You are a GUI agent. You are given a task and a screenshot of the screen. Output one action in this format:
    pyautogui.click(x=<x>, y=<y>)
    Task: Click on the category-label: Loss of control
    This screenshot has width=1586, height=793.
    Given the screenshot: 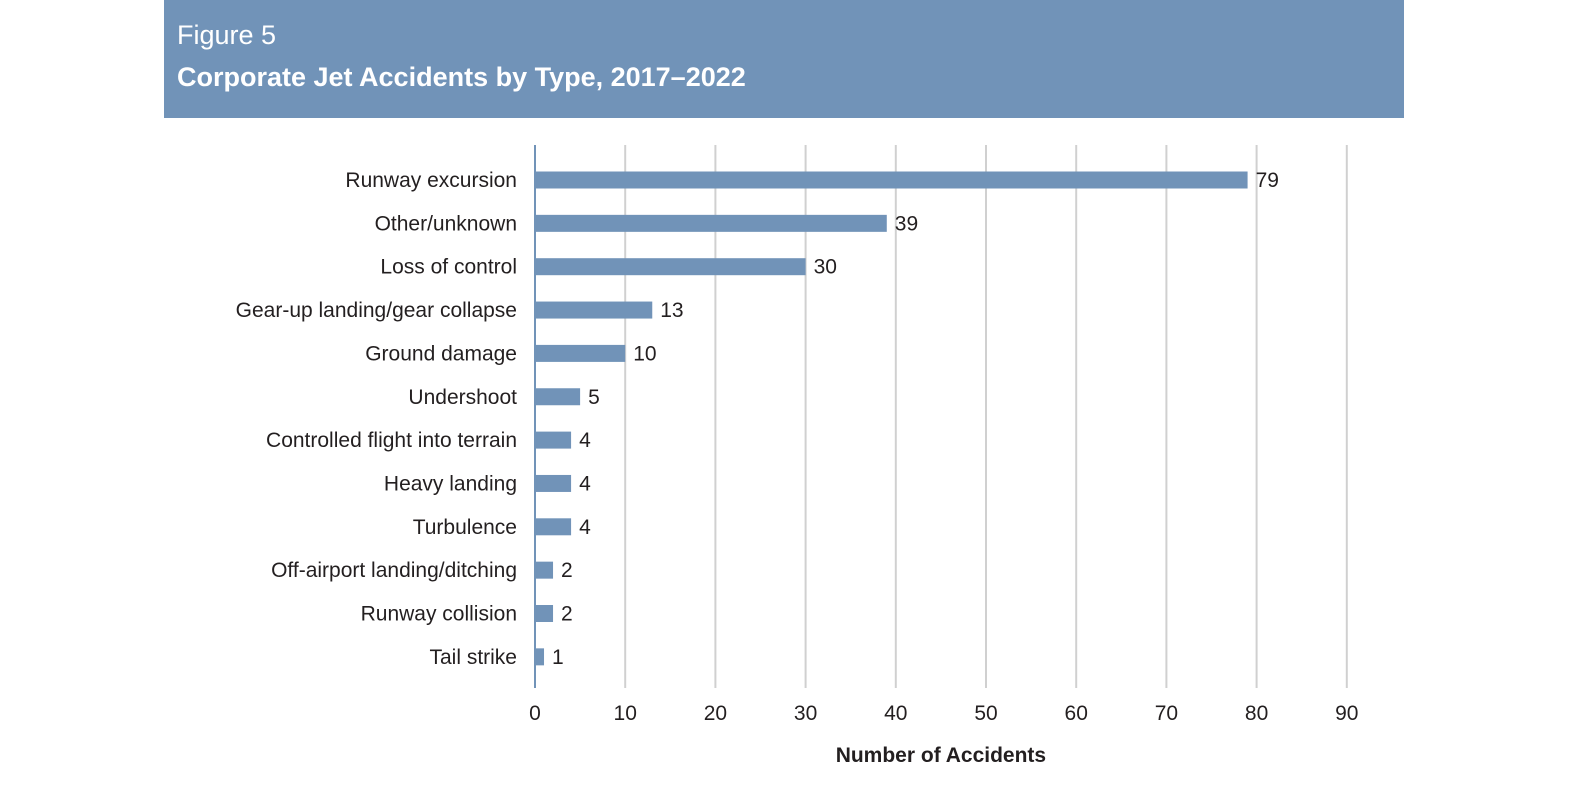 What is the action you would take?
    pyautogui.click(x=448, y=267)
    